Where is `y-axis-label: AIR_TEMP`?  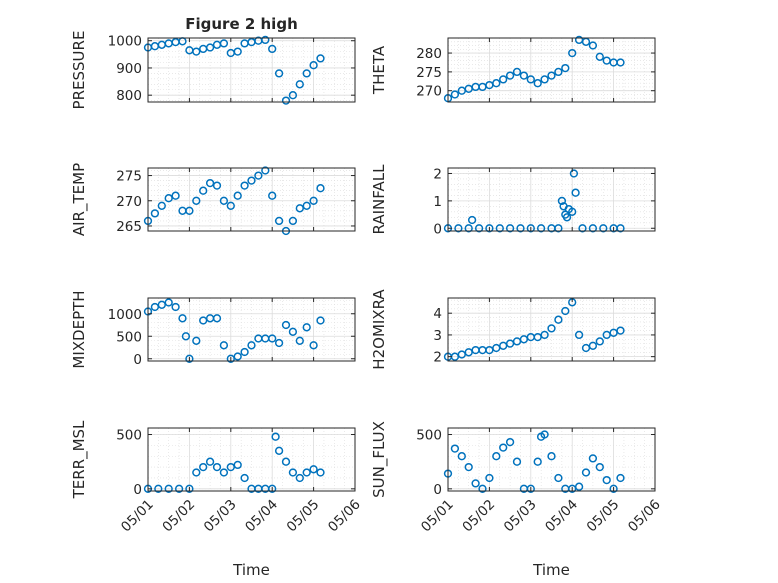
y-axis-label: AIR_TEMP is located at coordinates (79, 199).